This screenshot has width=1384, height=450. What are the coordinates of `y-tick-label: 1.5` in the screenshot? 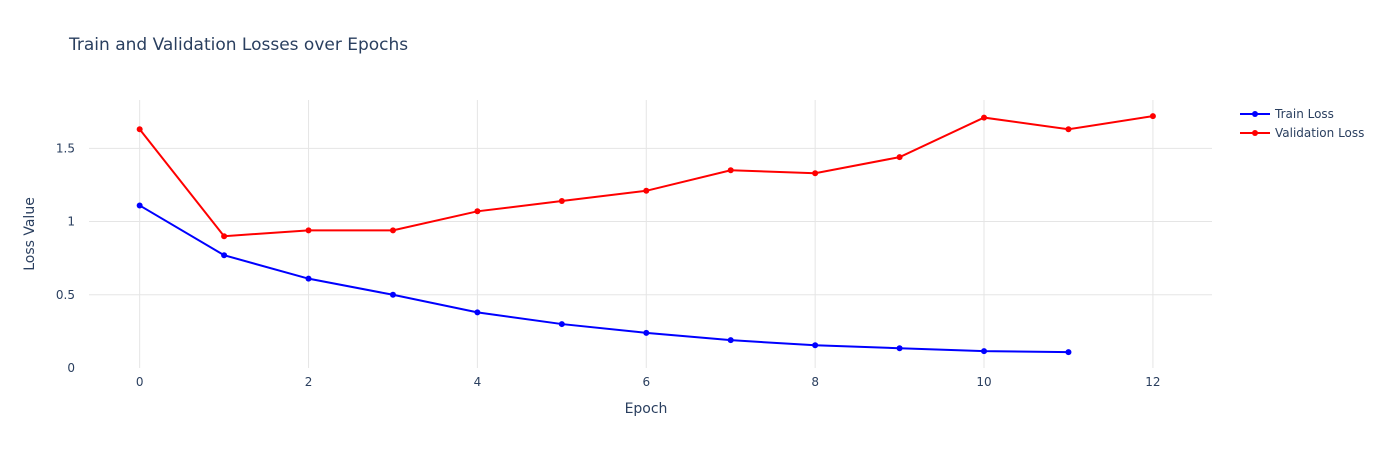 It's located at (65, 148).